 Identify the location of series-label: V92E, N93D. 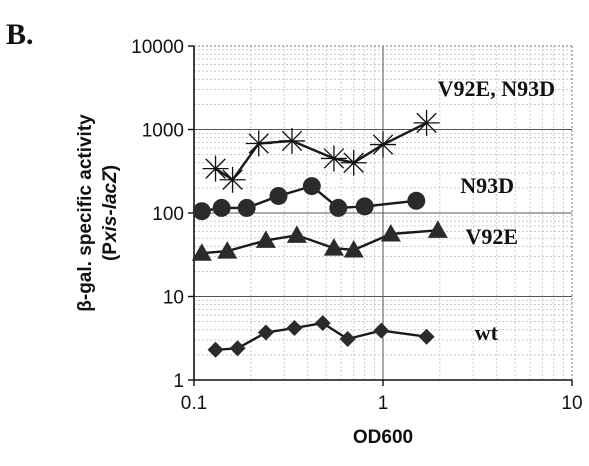
(496, 88).